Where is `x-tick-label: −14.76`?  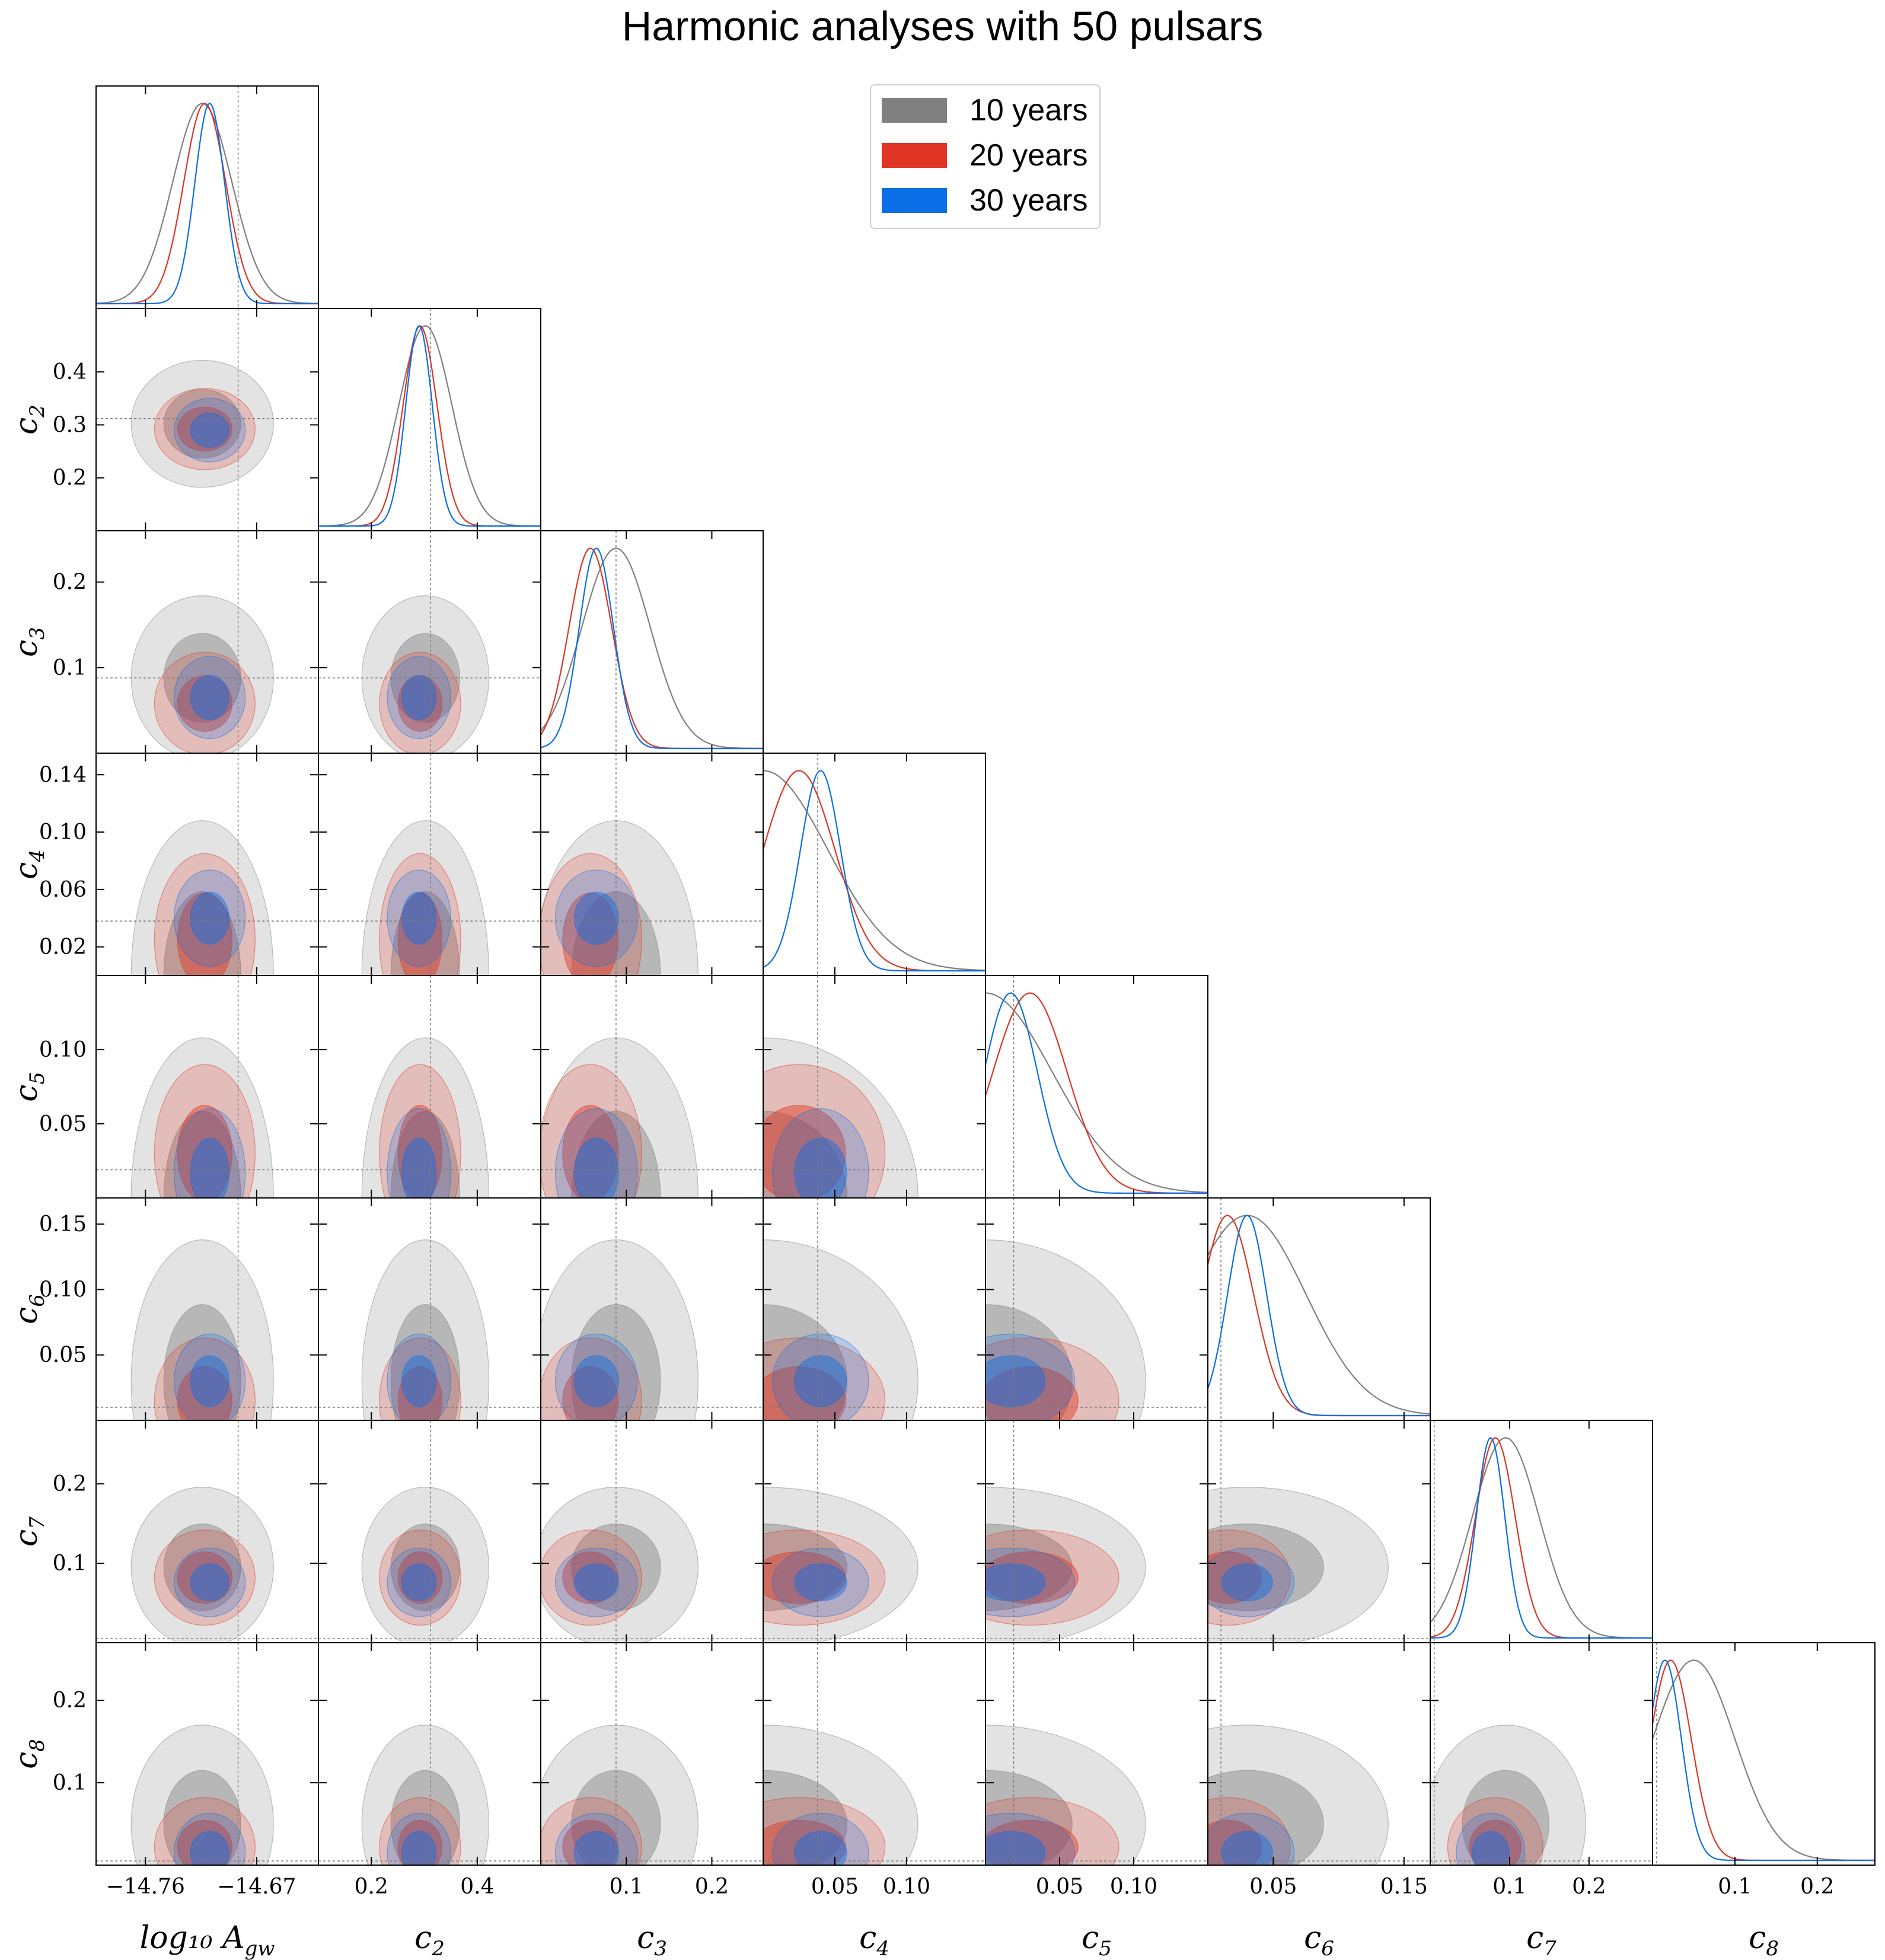 x-tick-label: −14.76 is located at coordinates (145, 1887).